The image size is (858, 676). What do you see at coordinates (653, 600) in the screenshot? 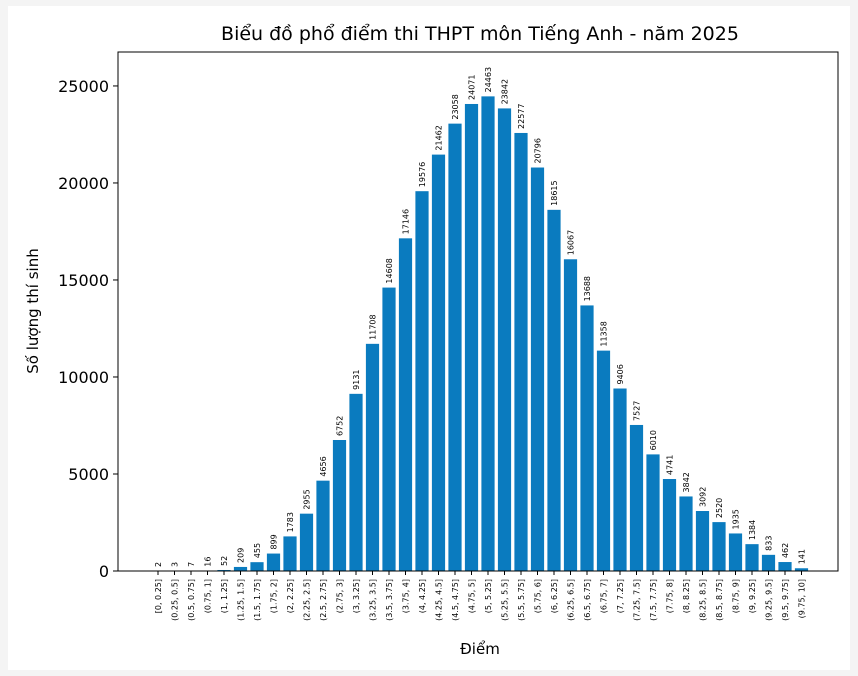
I see `x-tick-label: (7.5, 7.75]` at bounding box center [653, 600].